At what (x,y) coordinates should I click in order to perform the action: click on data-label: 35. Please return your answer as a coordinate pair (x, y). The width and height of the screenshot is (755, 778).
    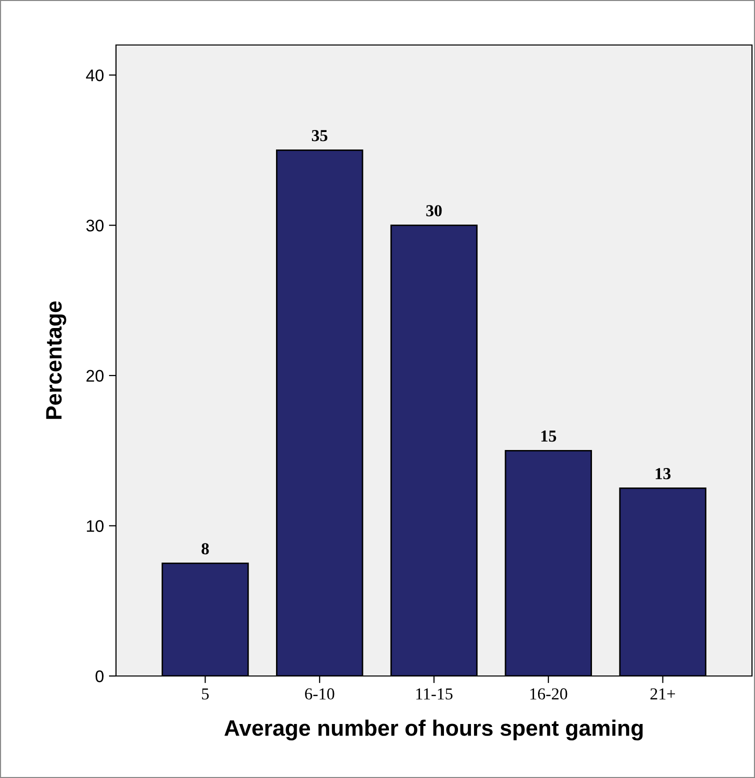
    Looking at the image, I should click on (320, 136).